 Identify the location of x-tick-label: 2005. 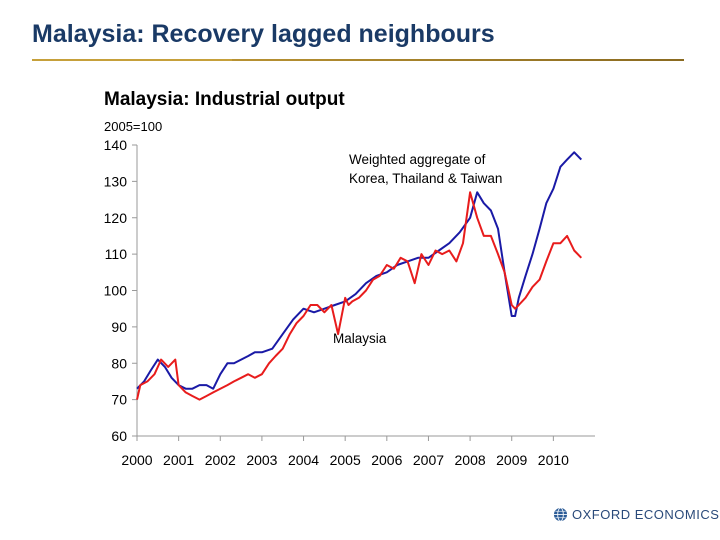
(345, 460).